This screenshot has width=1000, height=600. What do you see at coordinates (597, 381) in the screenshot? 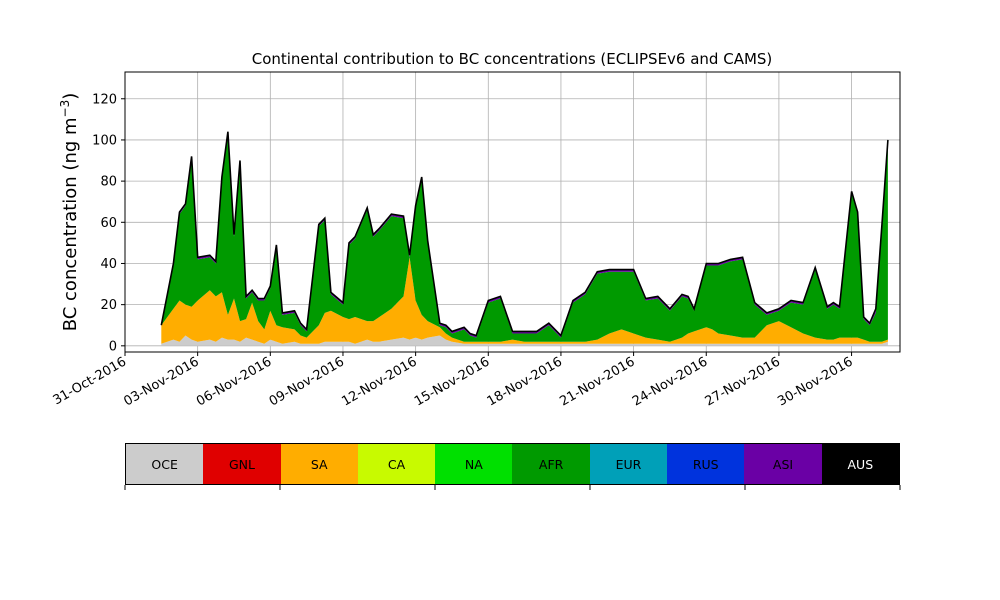
I see `x-tick-label: 21-Nov-2016` at bounding box center [597, 381].